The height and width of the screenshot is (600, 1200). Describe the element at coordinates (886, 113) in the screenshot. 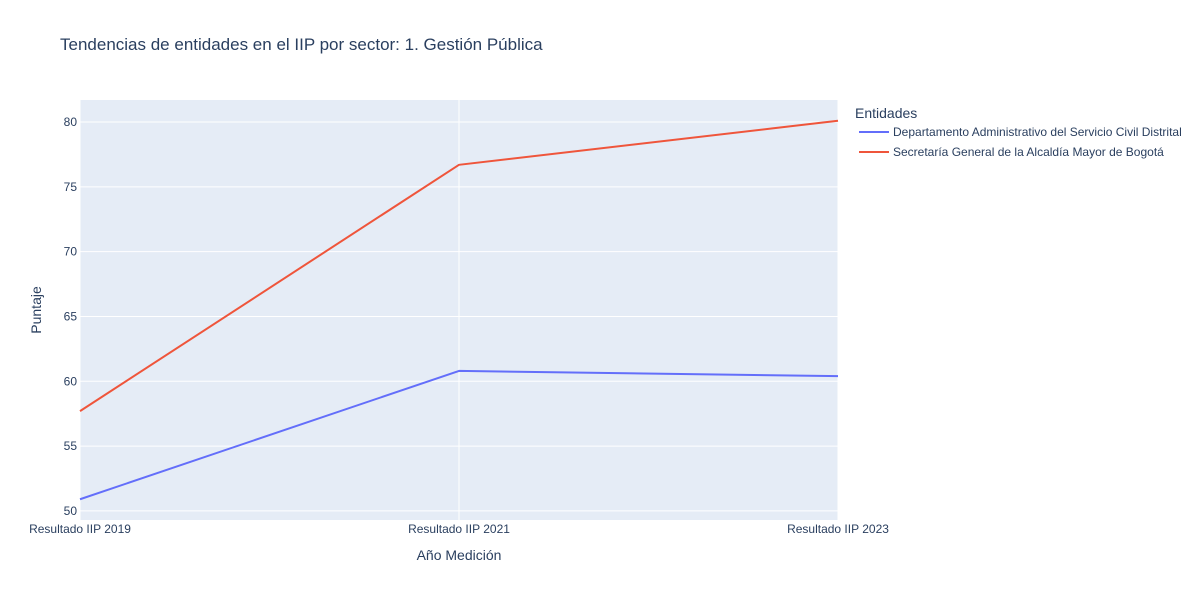

I see `legend-title: Entidades` at that location.